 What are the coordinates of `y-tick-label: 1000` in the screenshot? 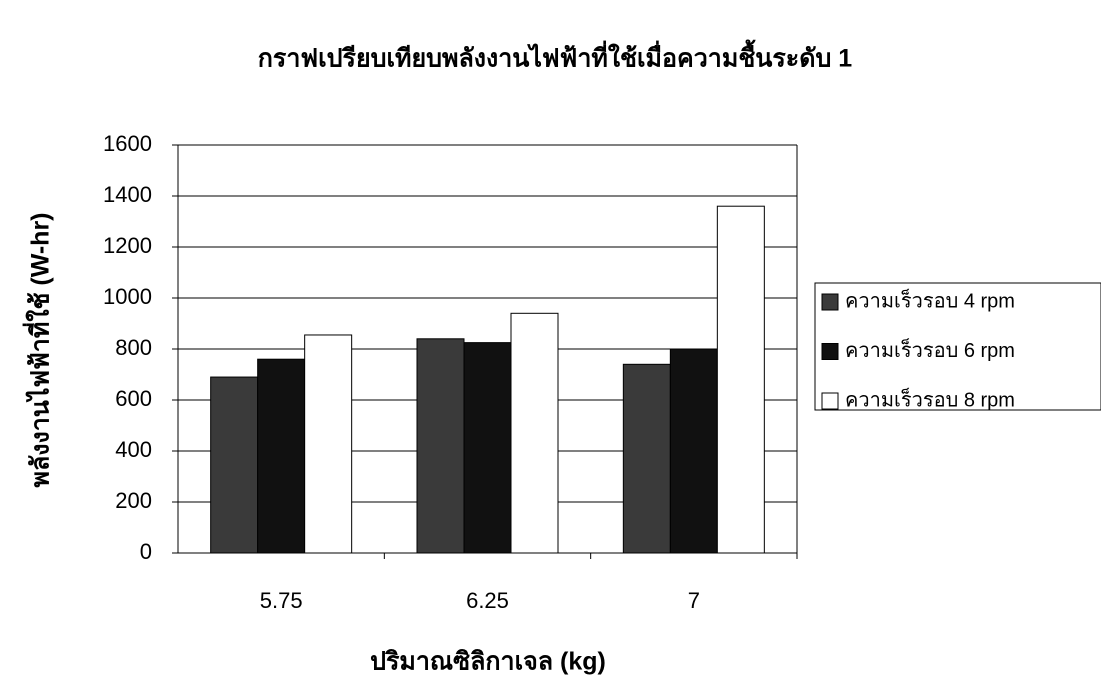 It's located at (127, 296).